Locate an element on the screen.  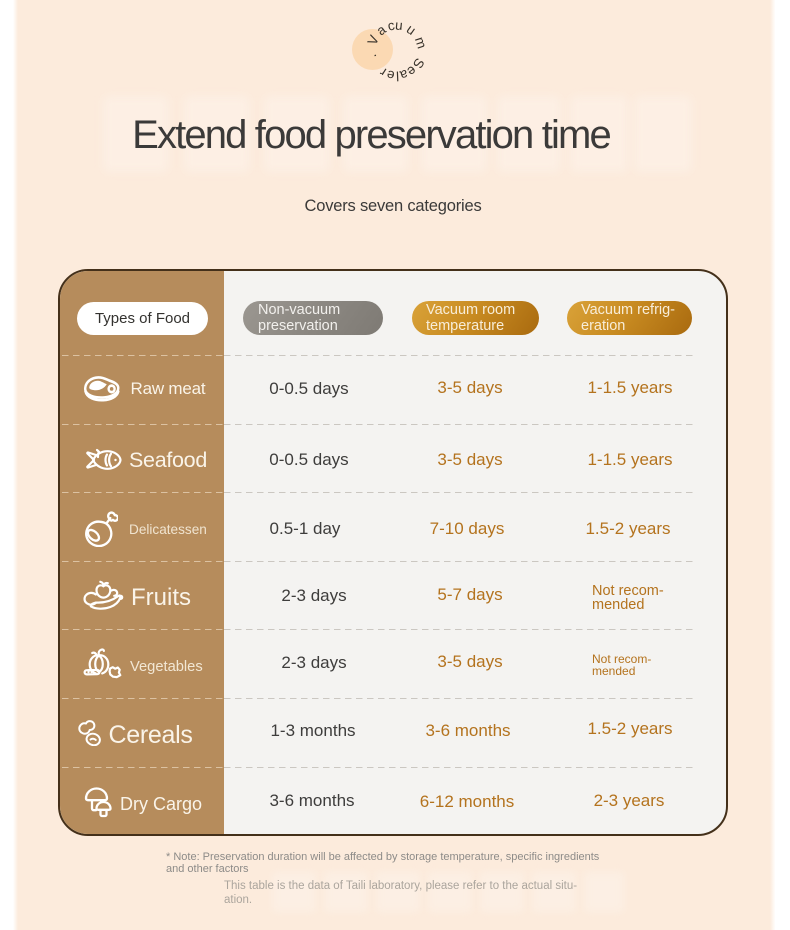
svg-text: e is located at coordinates (390, 75).